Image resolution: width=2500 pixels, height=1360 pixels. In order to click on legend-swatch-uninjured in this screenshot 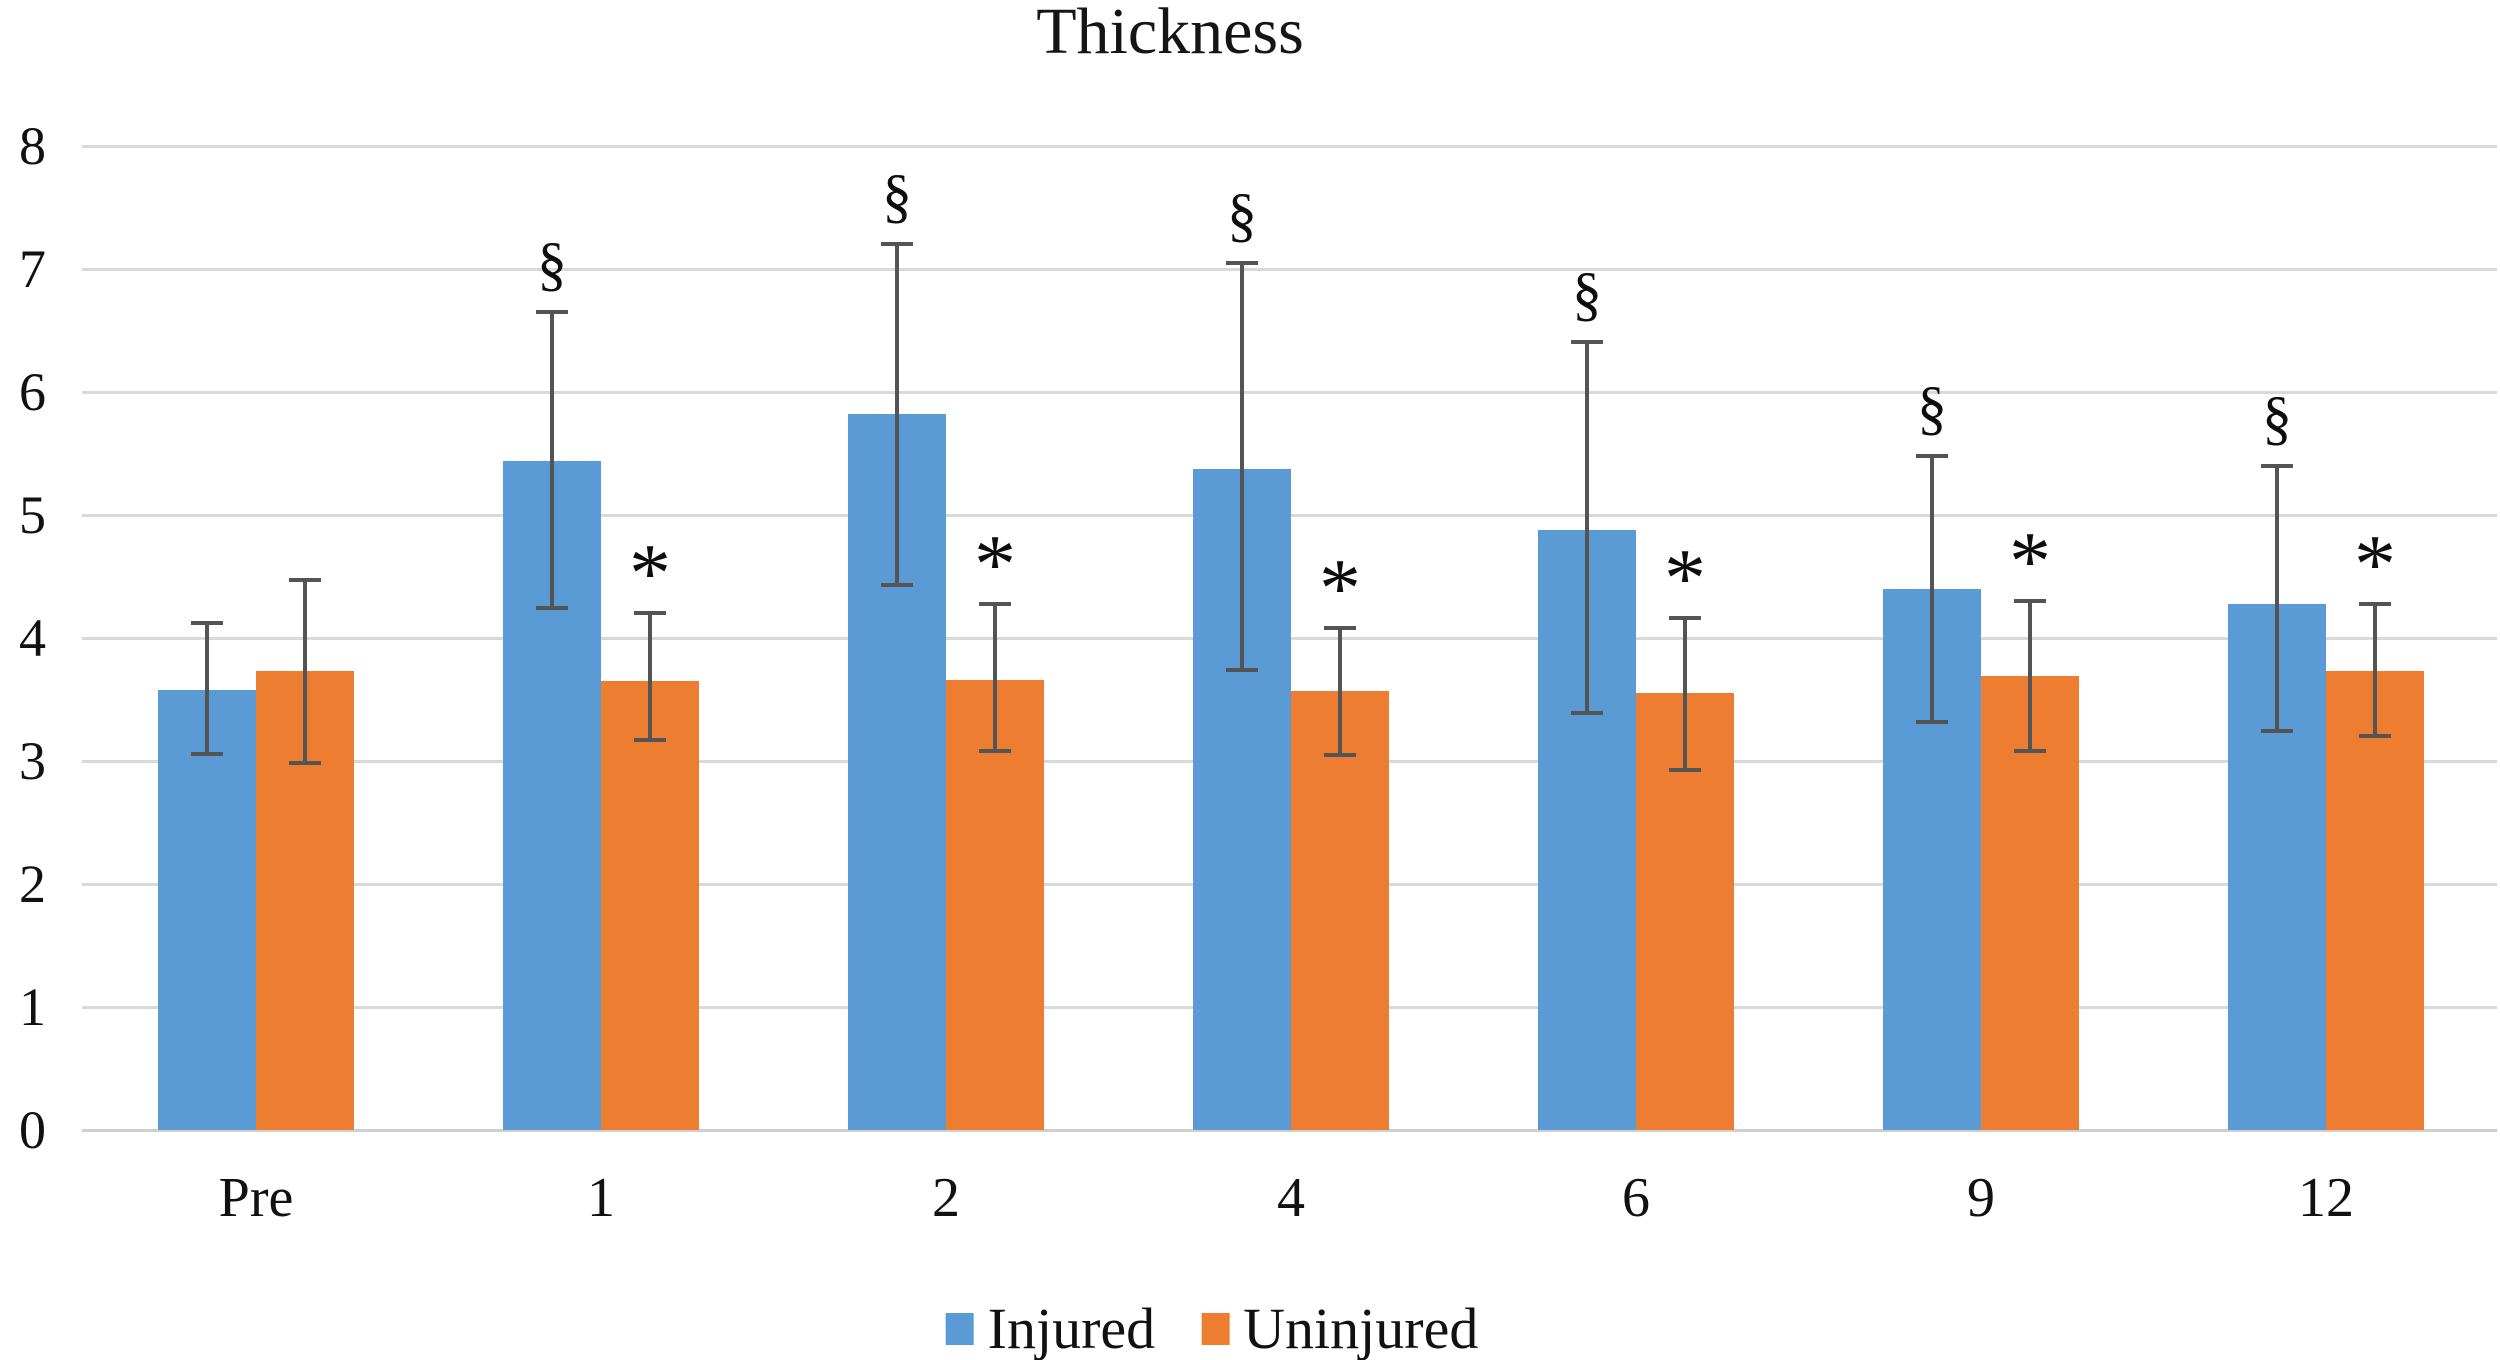, I will do `click(1215, 1329)`.